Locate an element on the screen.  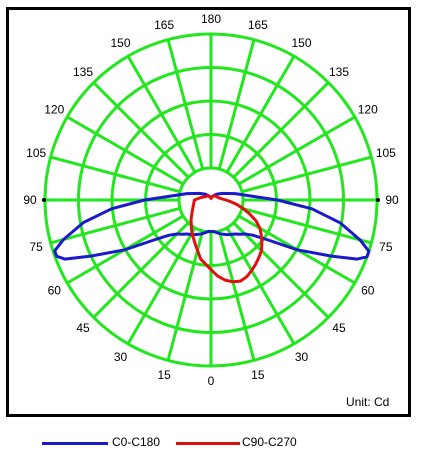
legend-label-c0-c180: C0-C180 is located at coordinates (136, 442).